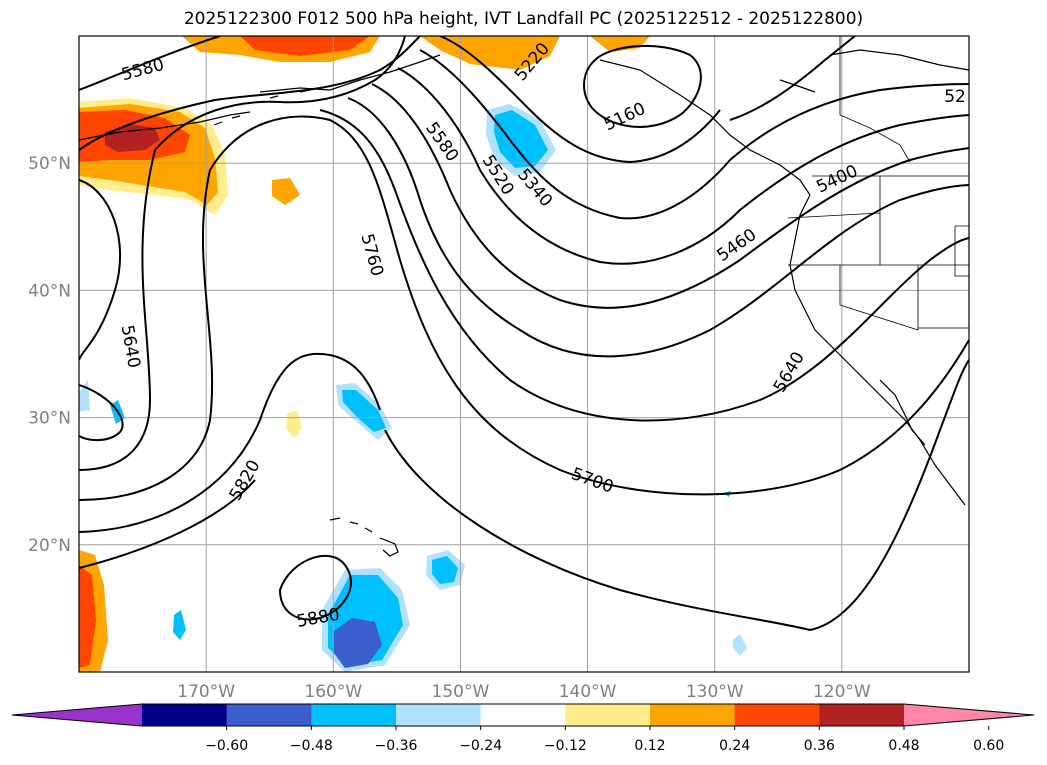 The image size is (1047, 765). What do you see at coordinates (49, 164) in the screenshot?
I see `lat-tick-label: 50°N` at bounding box center [49, 164].